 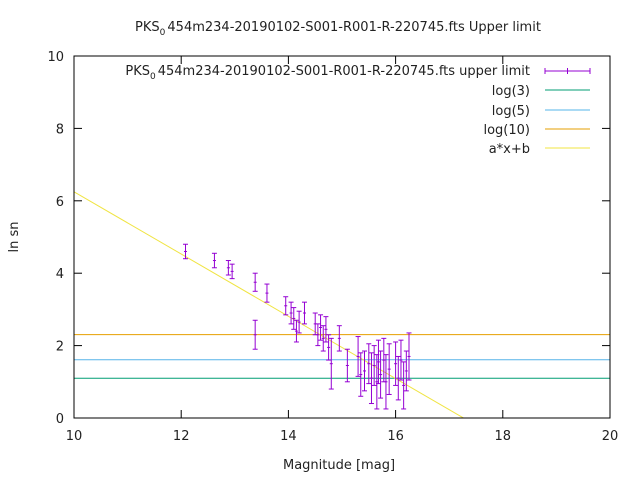 I want to click on legend-label-log3: log(3), so click(x=511, y=91).